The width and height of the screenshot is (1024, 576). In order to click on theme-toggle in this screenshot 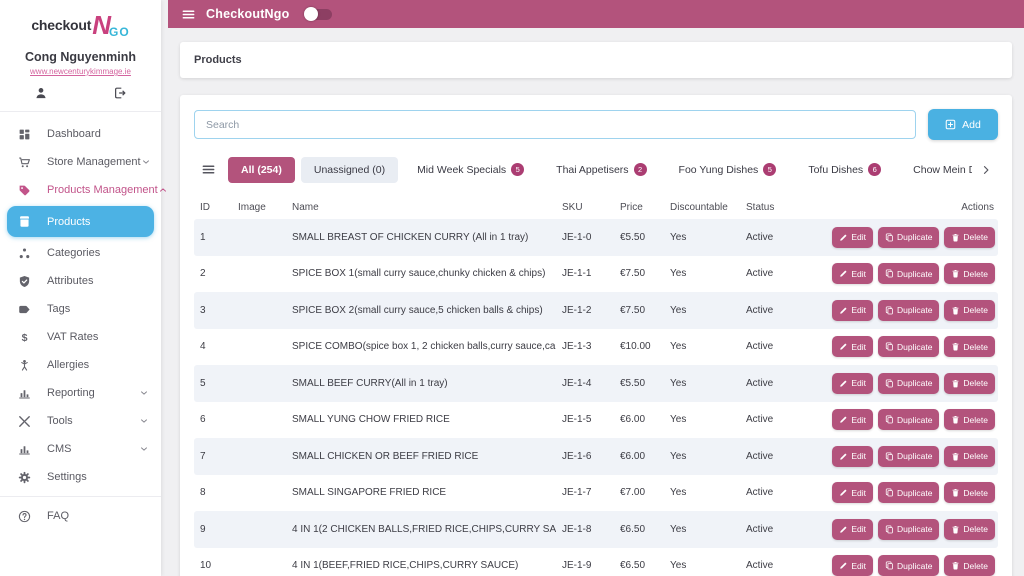, I will do `click(318, 14)`.